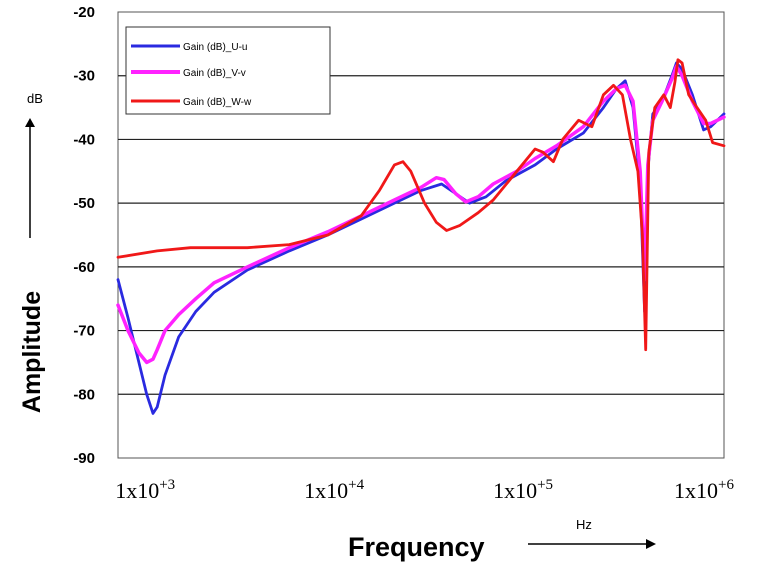 This screenshot has height=564, width=762. Describe the element at coordinates (84, 394) in the screenshot. I see `y-tick-label: -80` at that location.